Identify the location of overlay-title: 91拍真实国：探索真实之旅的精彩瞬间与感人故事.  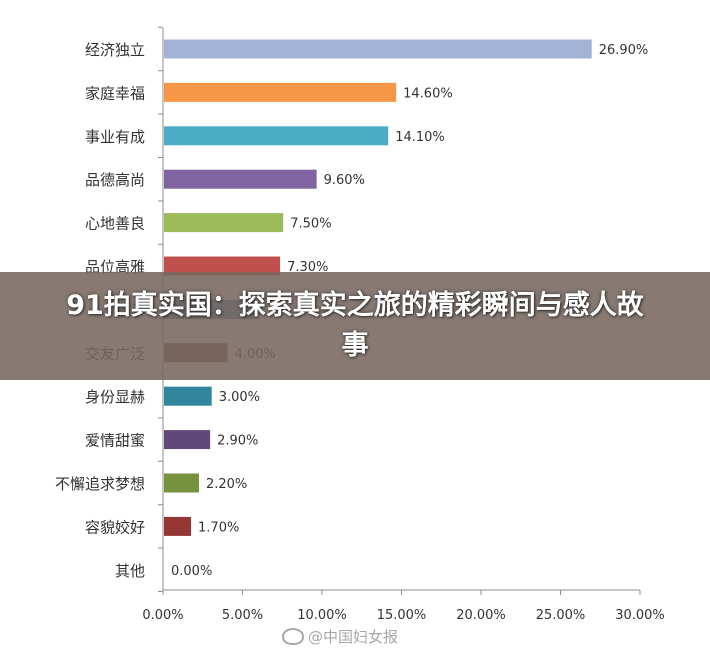
(355, 325).